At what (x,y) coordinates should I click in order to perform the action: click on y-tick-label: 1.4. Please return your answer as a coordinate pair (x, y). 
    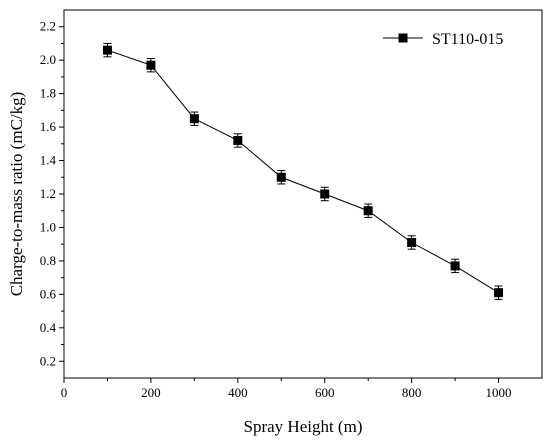
    Looking at the image, I should click on (48, 160).